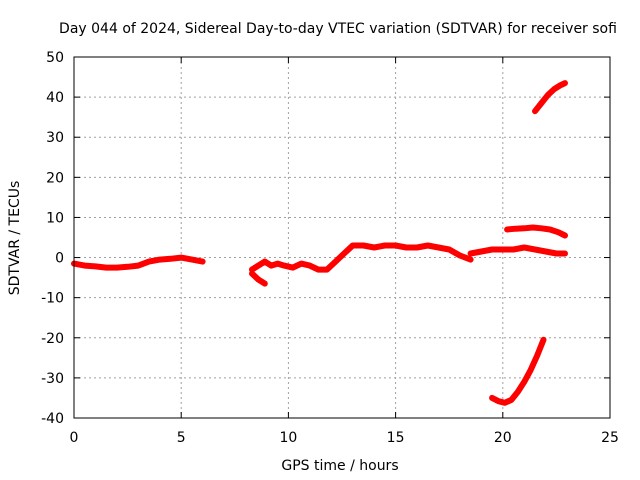  I want to click on y-tick-label: 30, so click(55, 138).